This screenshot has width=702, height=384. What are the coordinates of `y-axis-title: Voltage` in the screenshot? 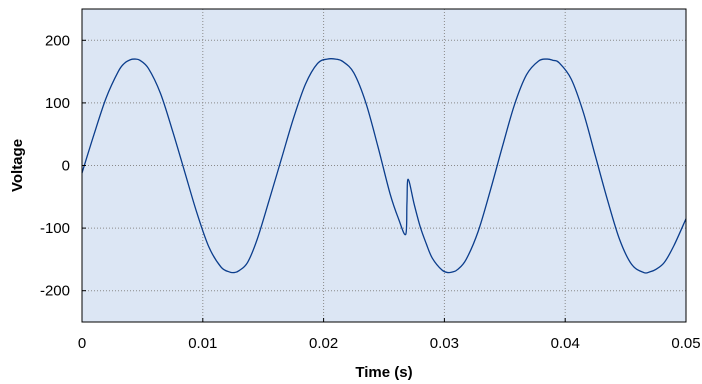 It's located at (17, 165).